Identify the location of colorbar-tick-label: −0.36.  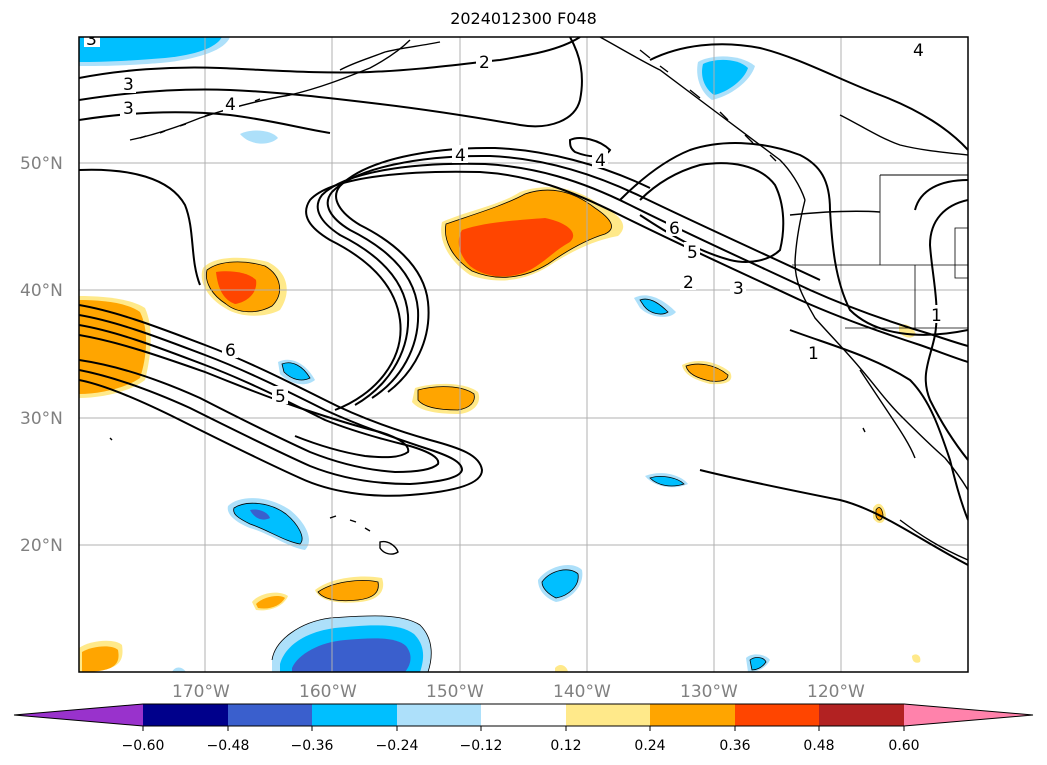
(312, 746).